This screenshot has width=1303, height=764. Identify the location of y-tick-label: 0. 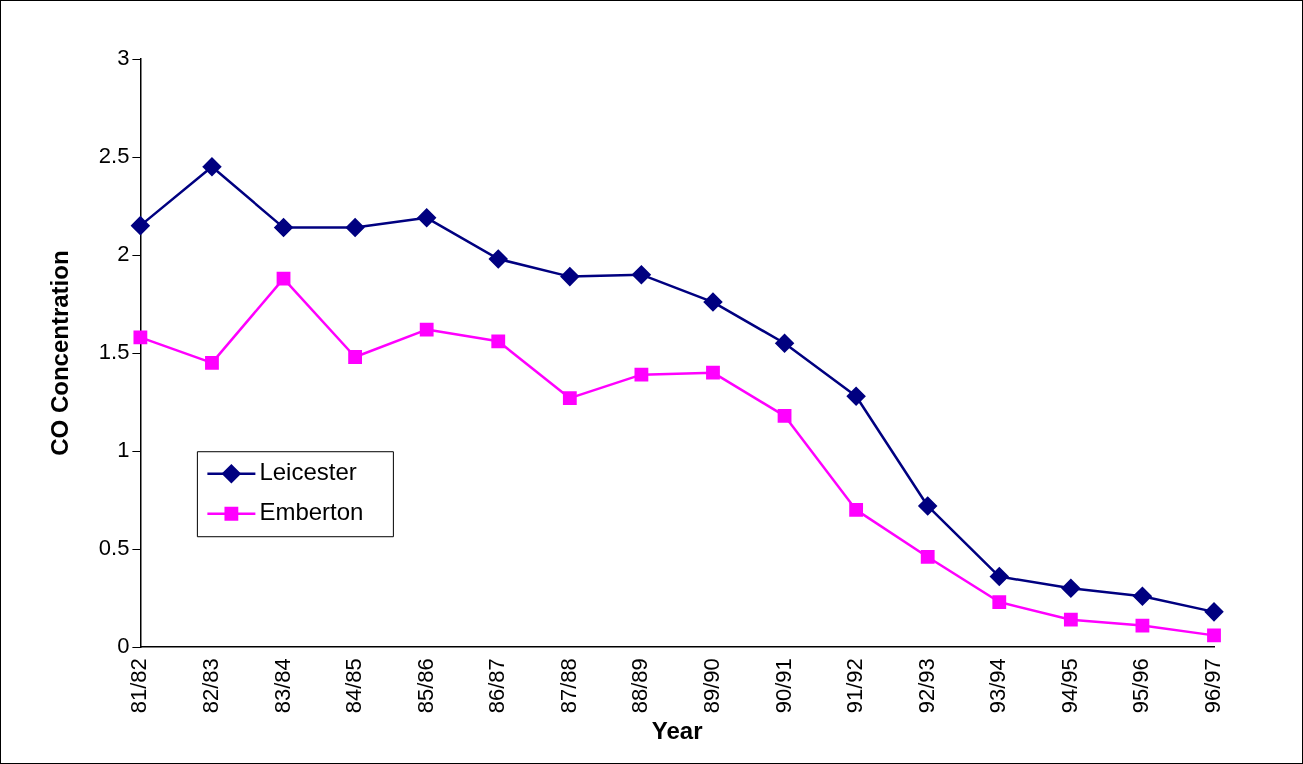
(123, 646).